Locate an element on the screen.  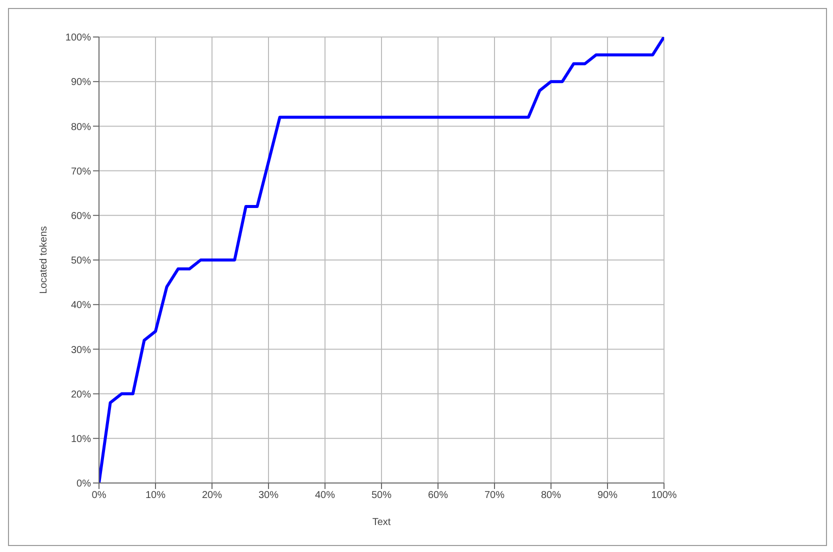
y-axis-title: Located tokens is located at coordinates (44, 260).